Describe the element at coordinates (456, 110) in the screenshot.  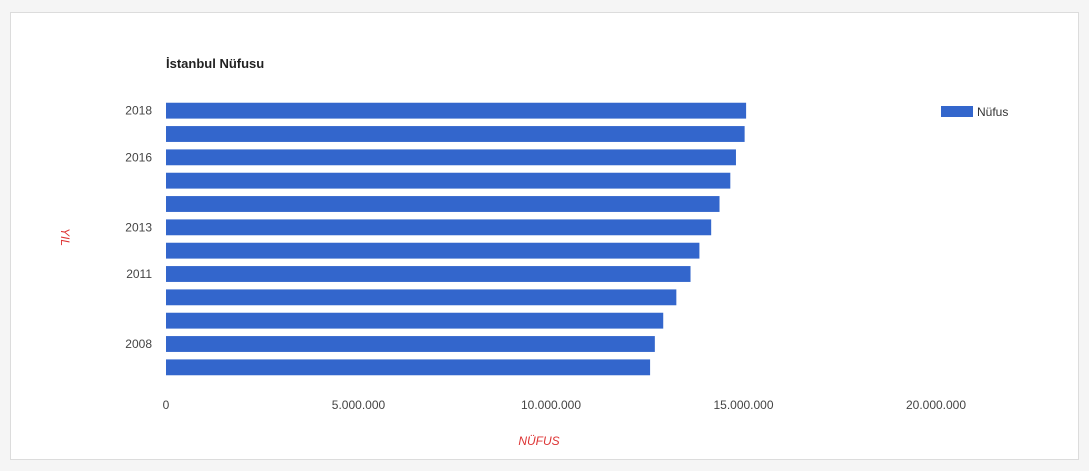
I see `bar-2018` at that location.